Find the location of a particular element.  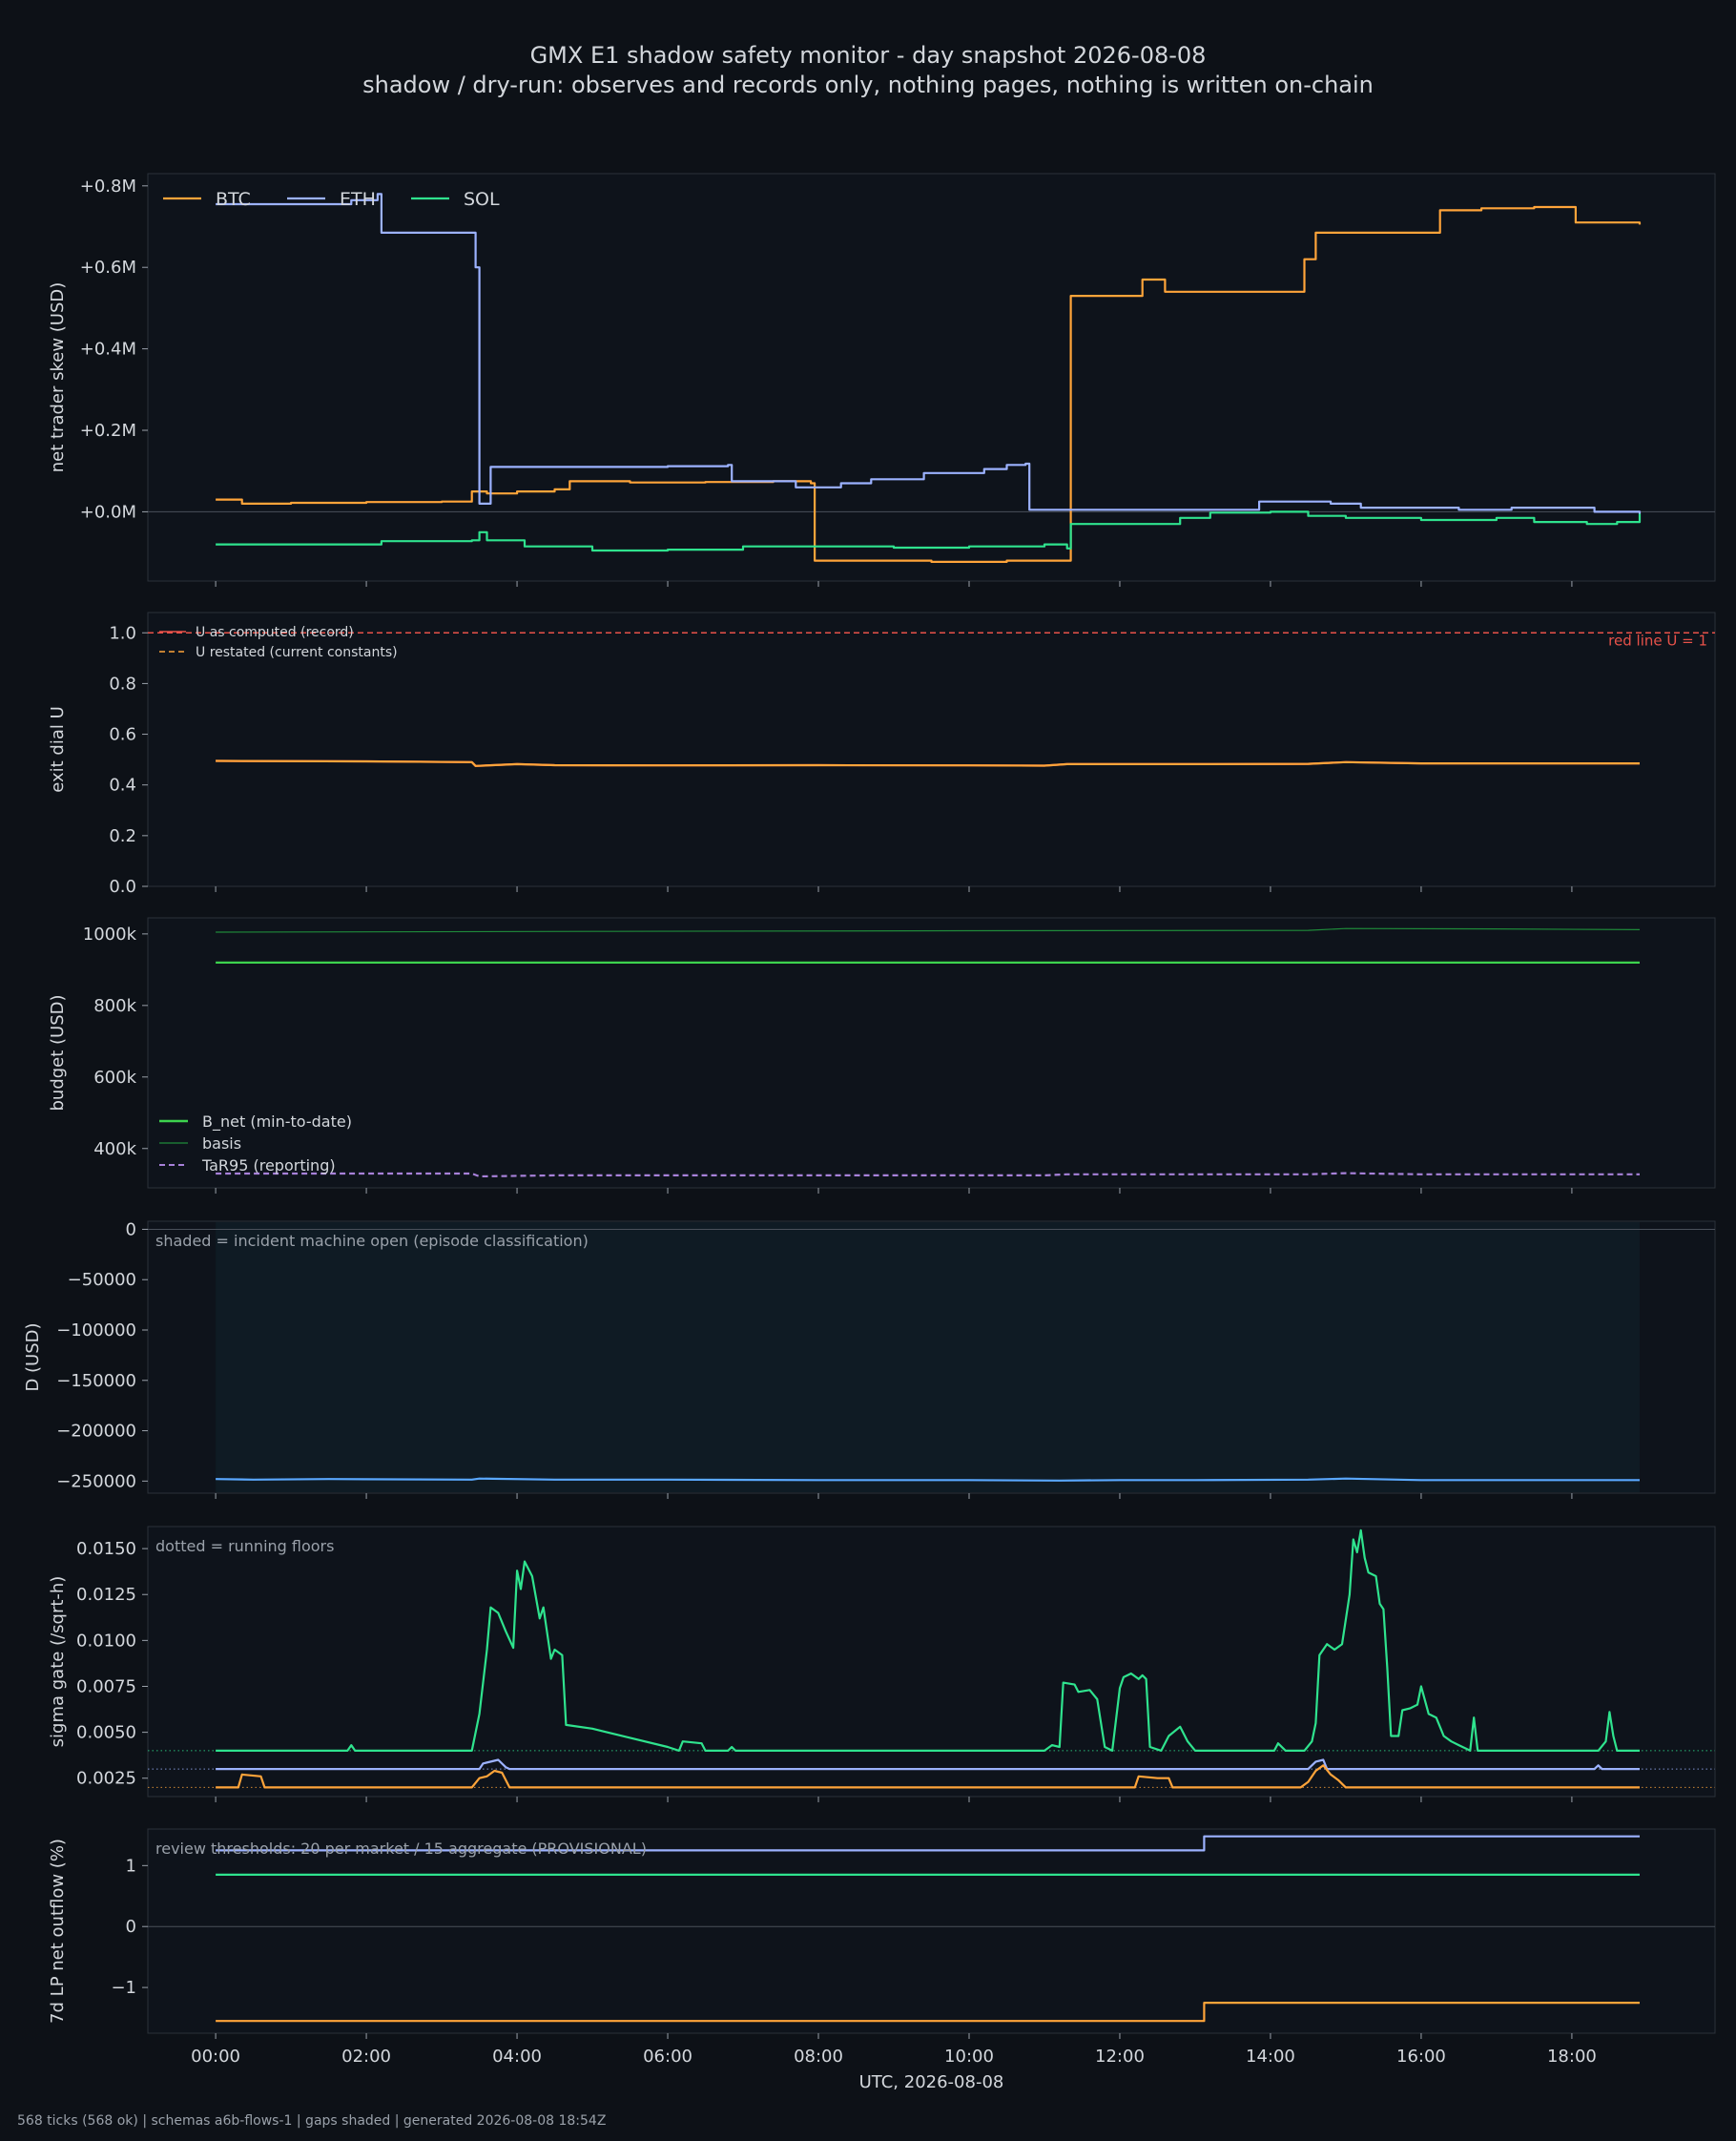

x-tick-label: 18:00 is located at coordinates (1572, 2057).